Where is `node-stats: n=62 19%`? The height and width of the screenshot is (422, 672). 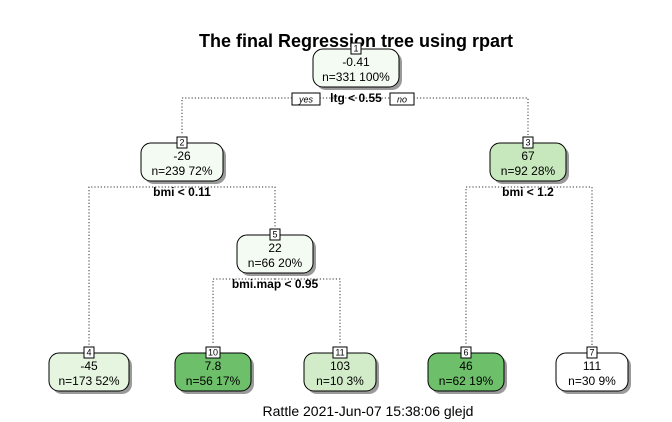 node-stats: n=62 19% is located at coordinates (466, 381).